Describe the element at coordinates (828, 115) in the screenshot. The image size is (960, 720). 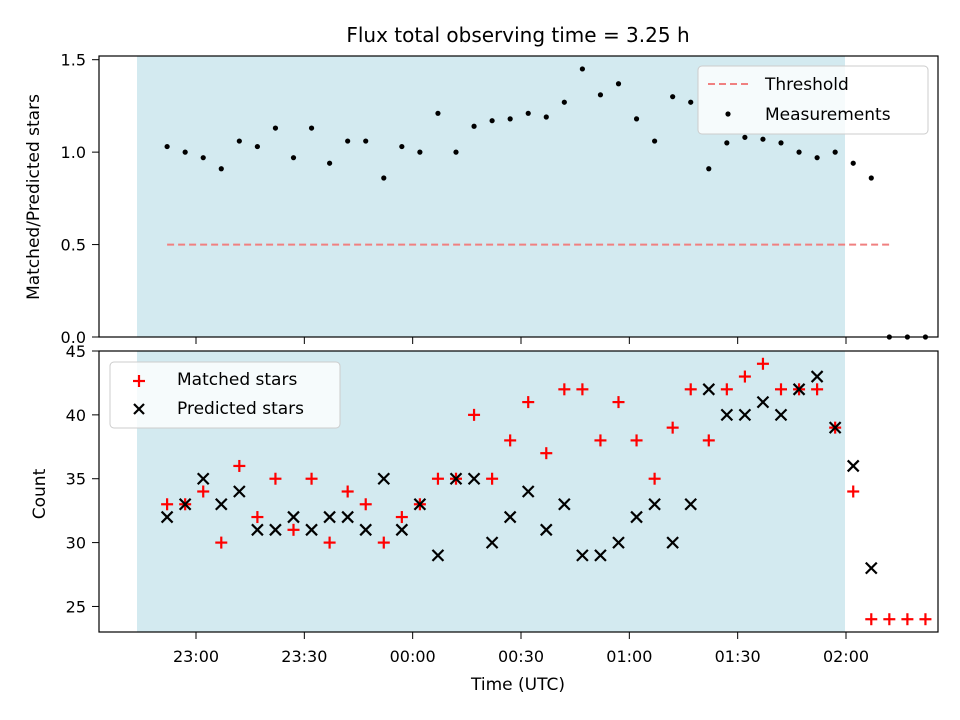
I see `legend-measurements-label: Measurements` at that location.